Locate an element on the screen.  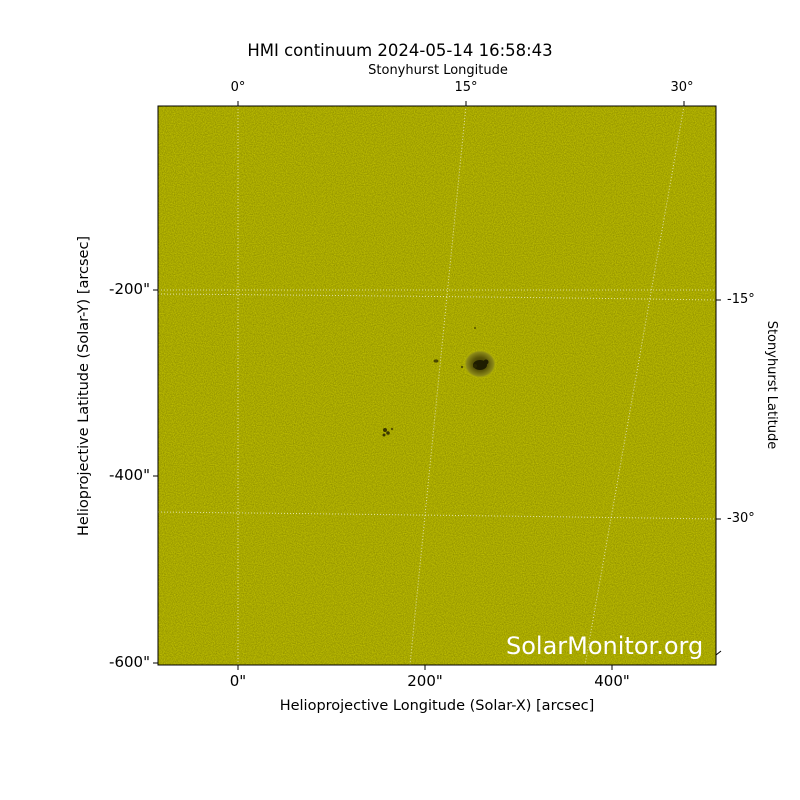
lon-tick-label: 15° is located at coordinates (466, 87).